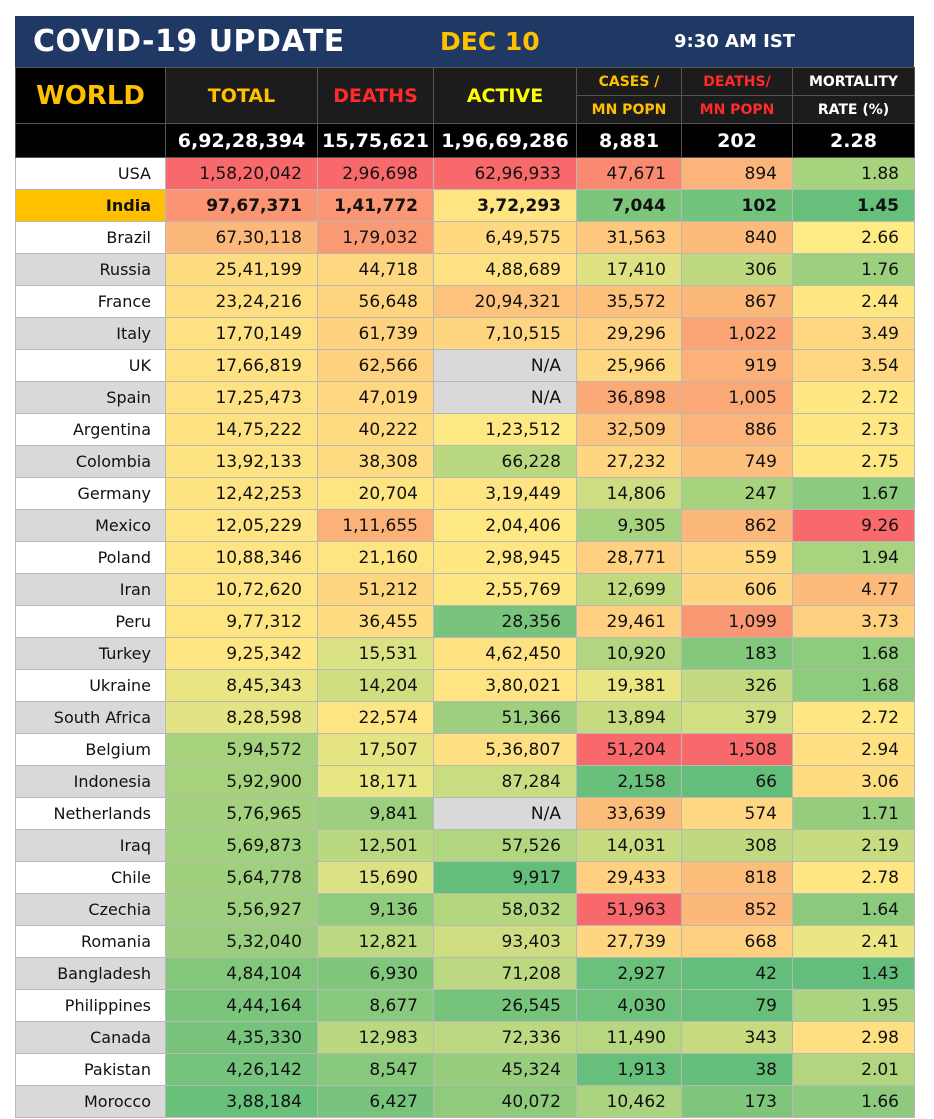 The height and width of the screenshot is (1119, 934). I want to click on cases-per-mn-cell: 2,158, so click(629, 781).